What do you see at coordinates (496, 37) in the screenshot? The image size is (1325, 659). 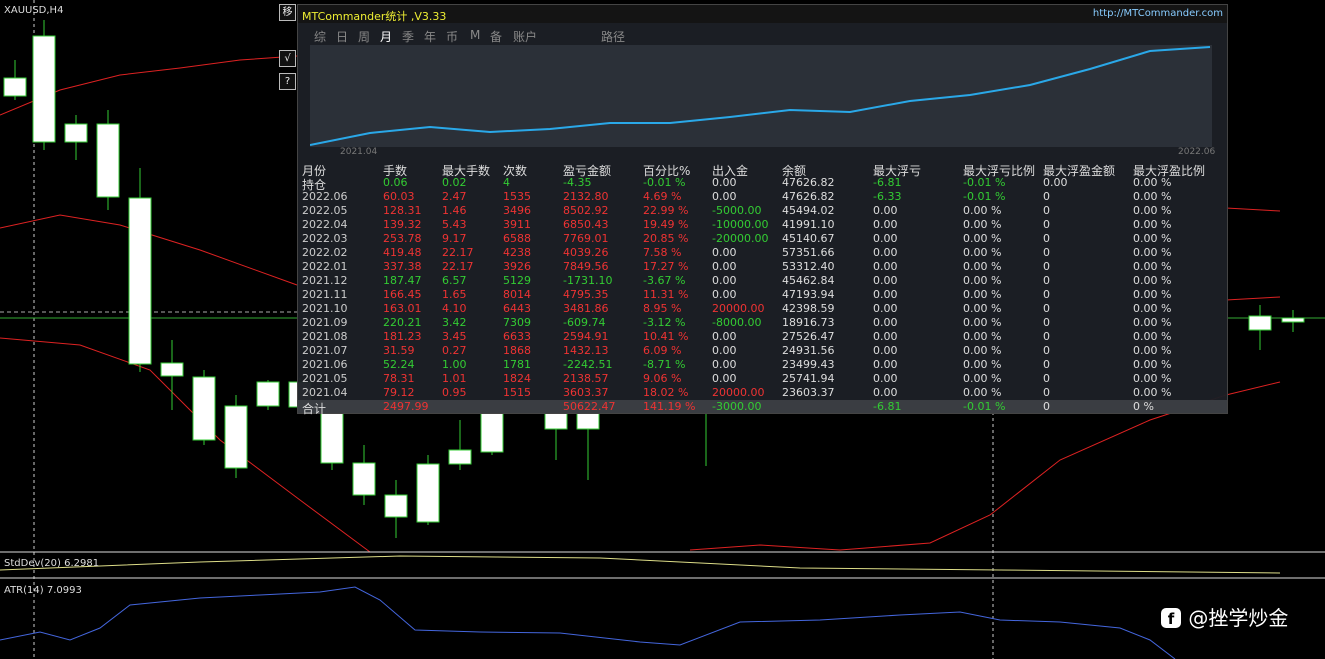 I see `tab: 备` at bounding box center [496, 37].